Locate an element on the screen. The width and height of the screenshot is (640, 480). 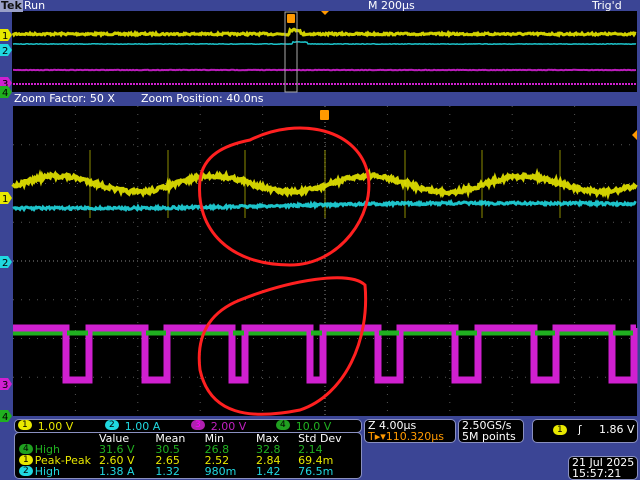
measurement-mean: 30.5 is located at coordinates (167, 449).